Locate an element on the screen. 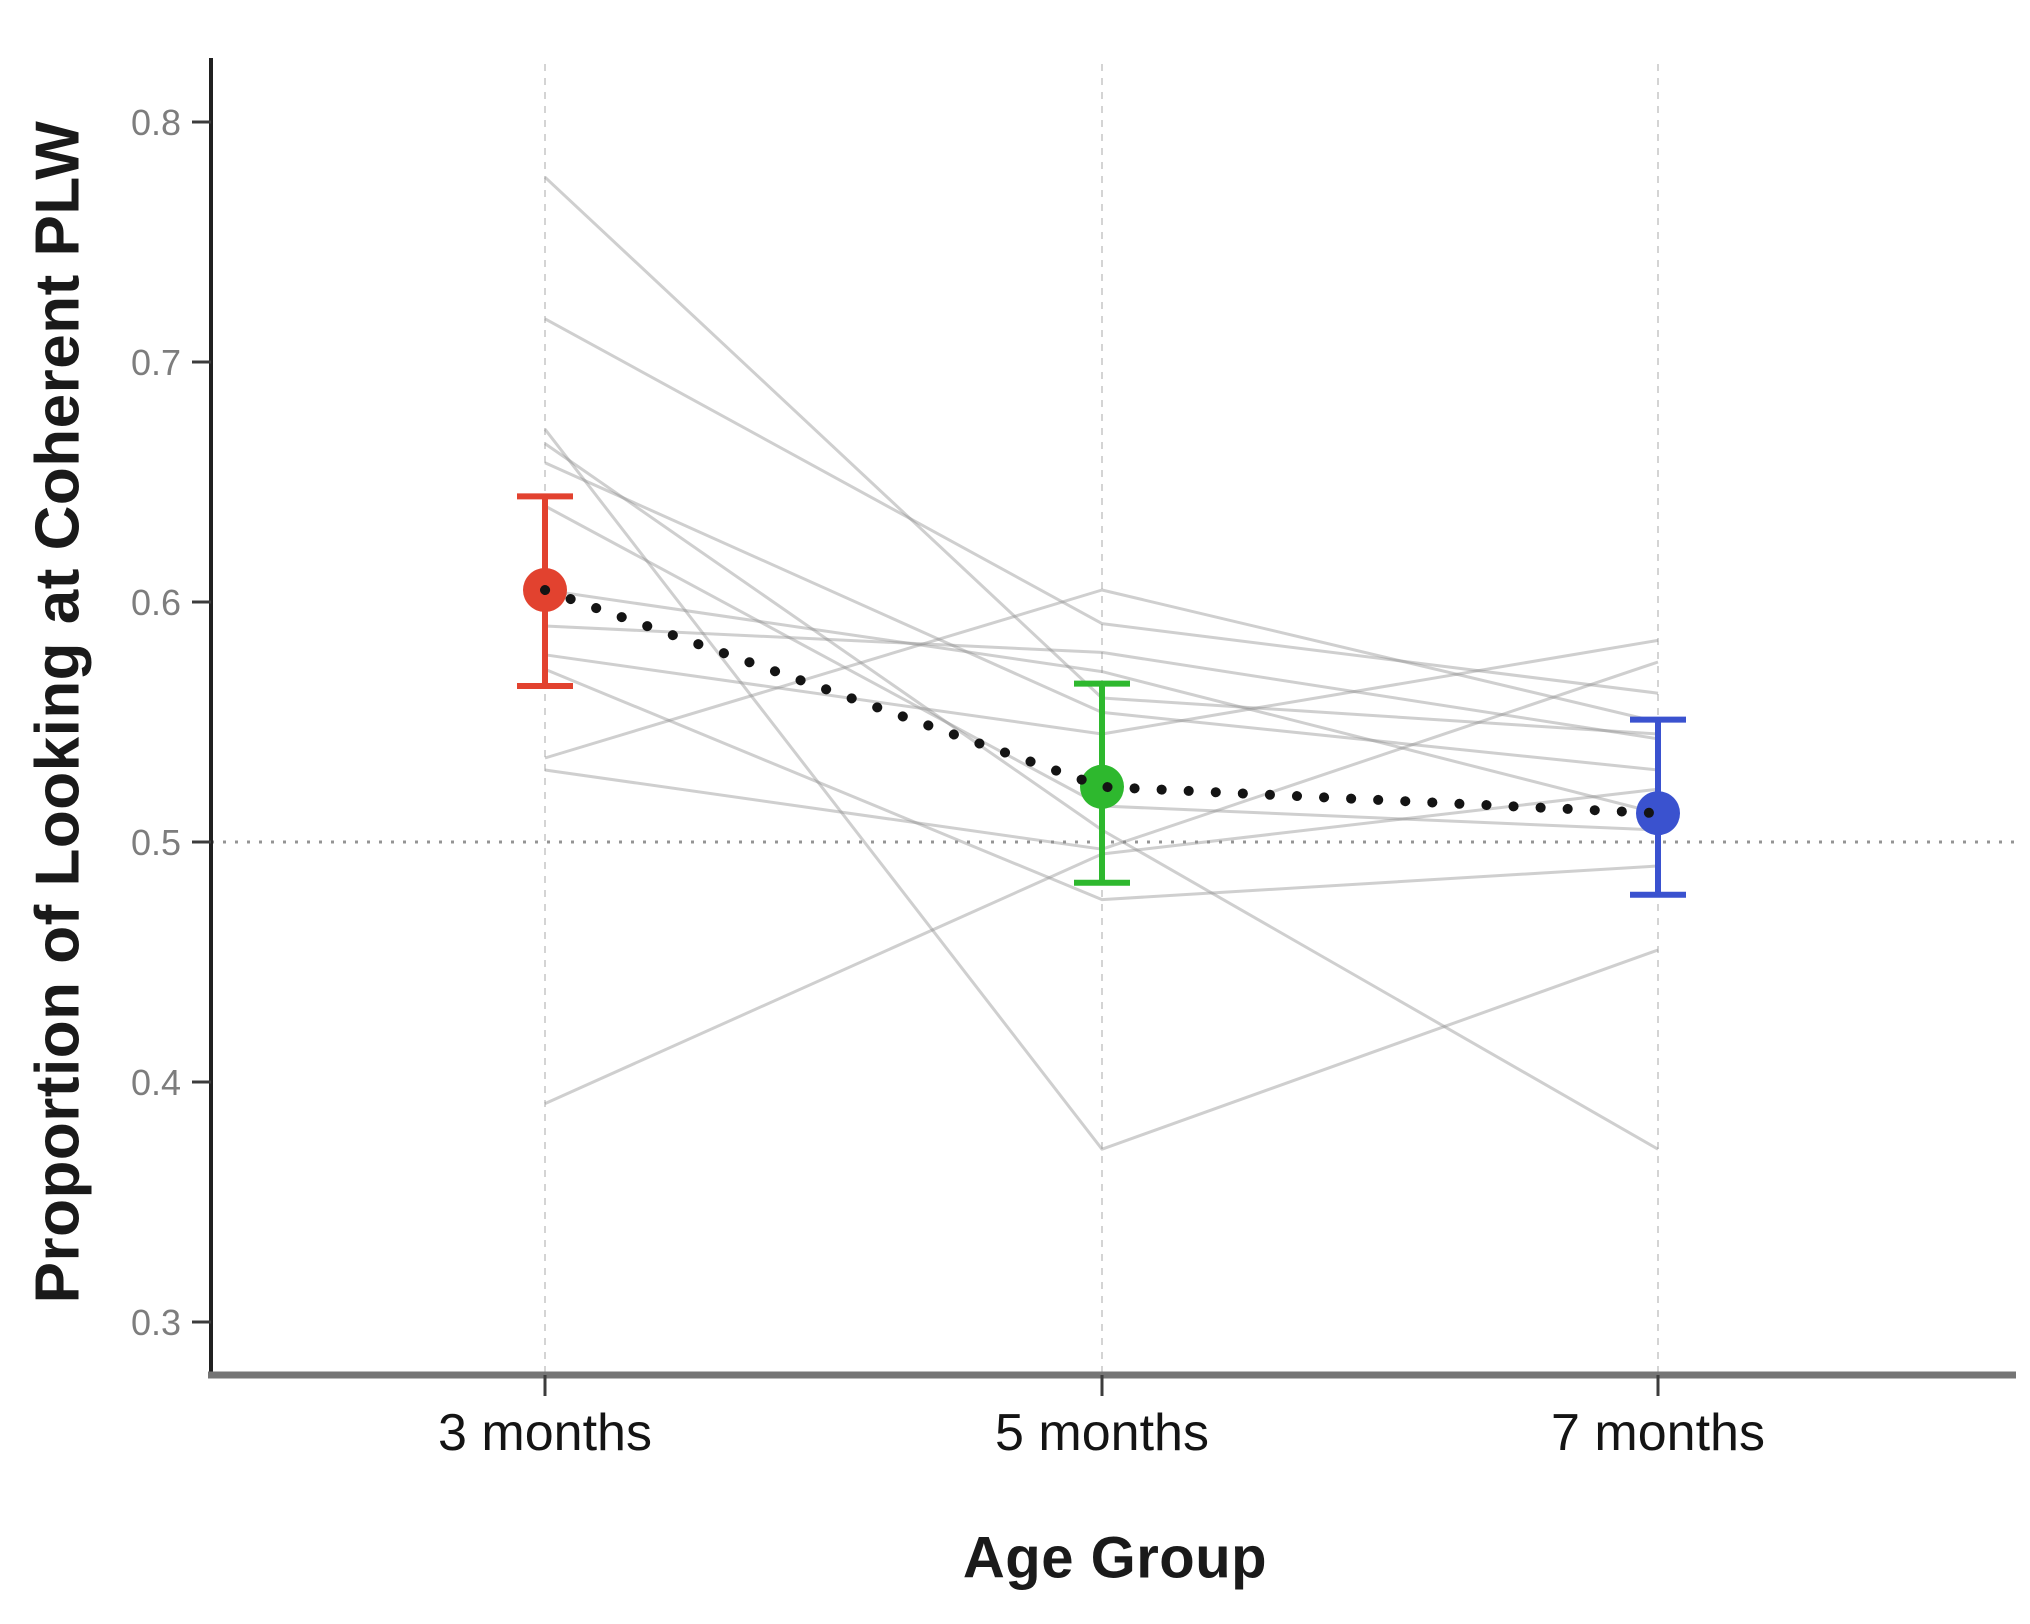 The height and width of the screenshot is (1624, 2030). y-tick-label: 0.3 is located at coordinates (156, 1322).